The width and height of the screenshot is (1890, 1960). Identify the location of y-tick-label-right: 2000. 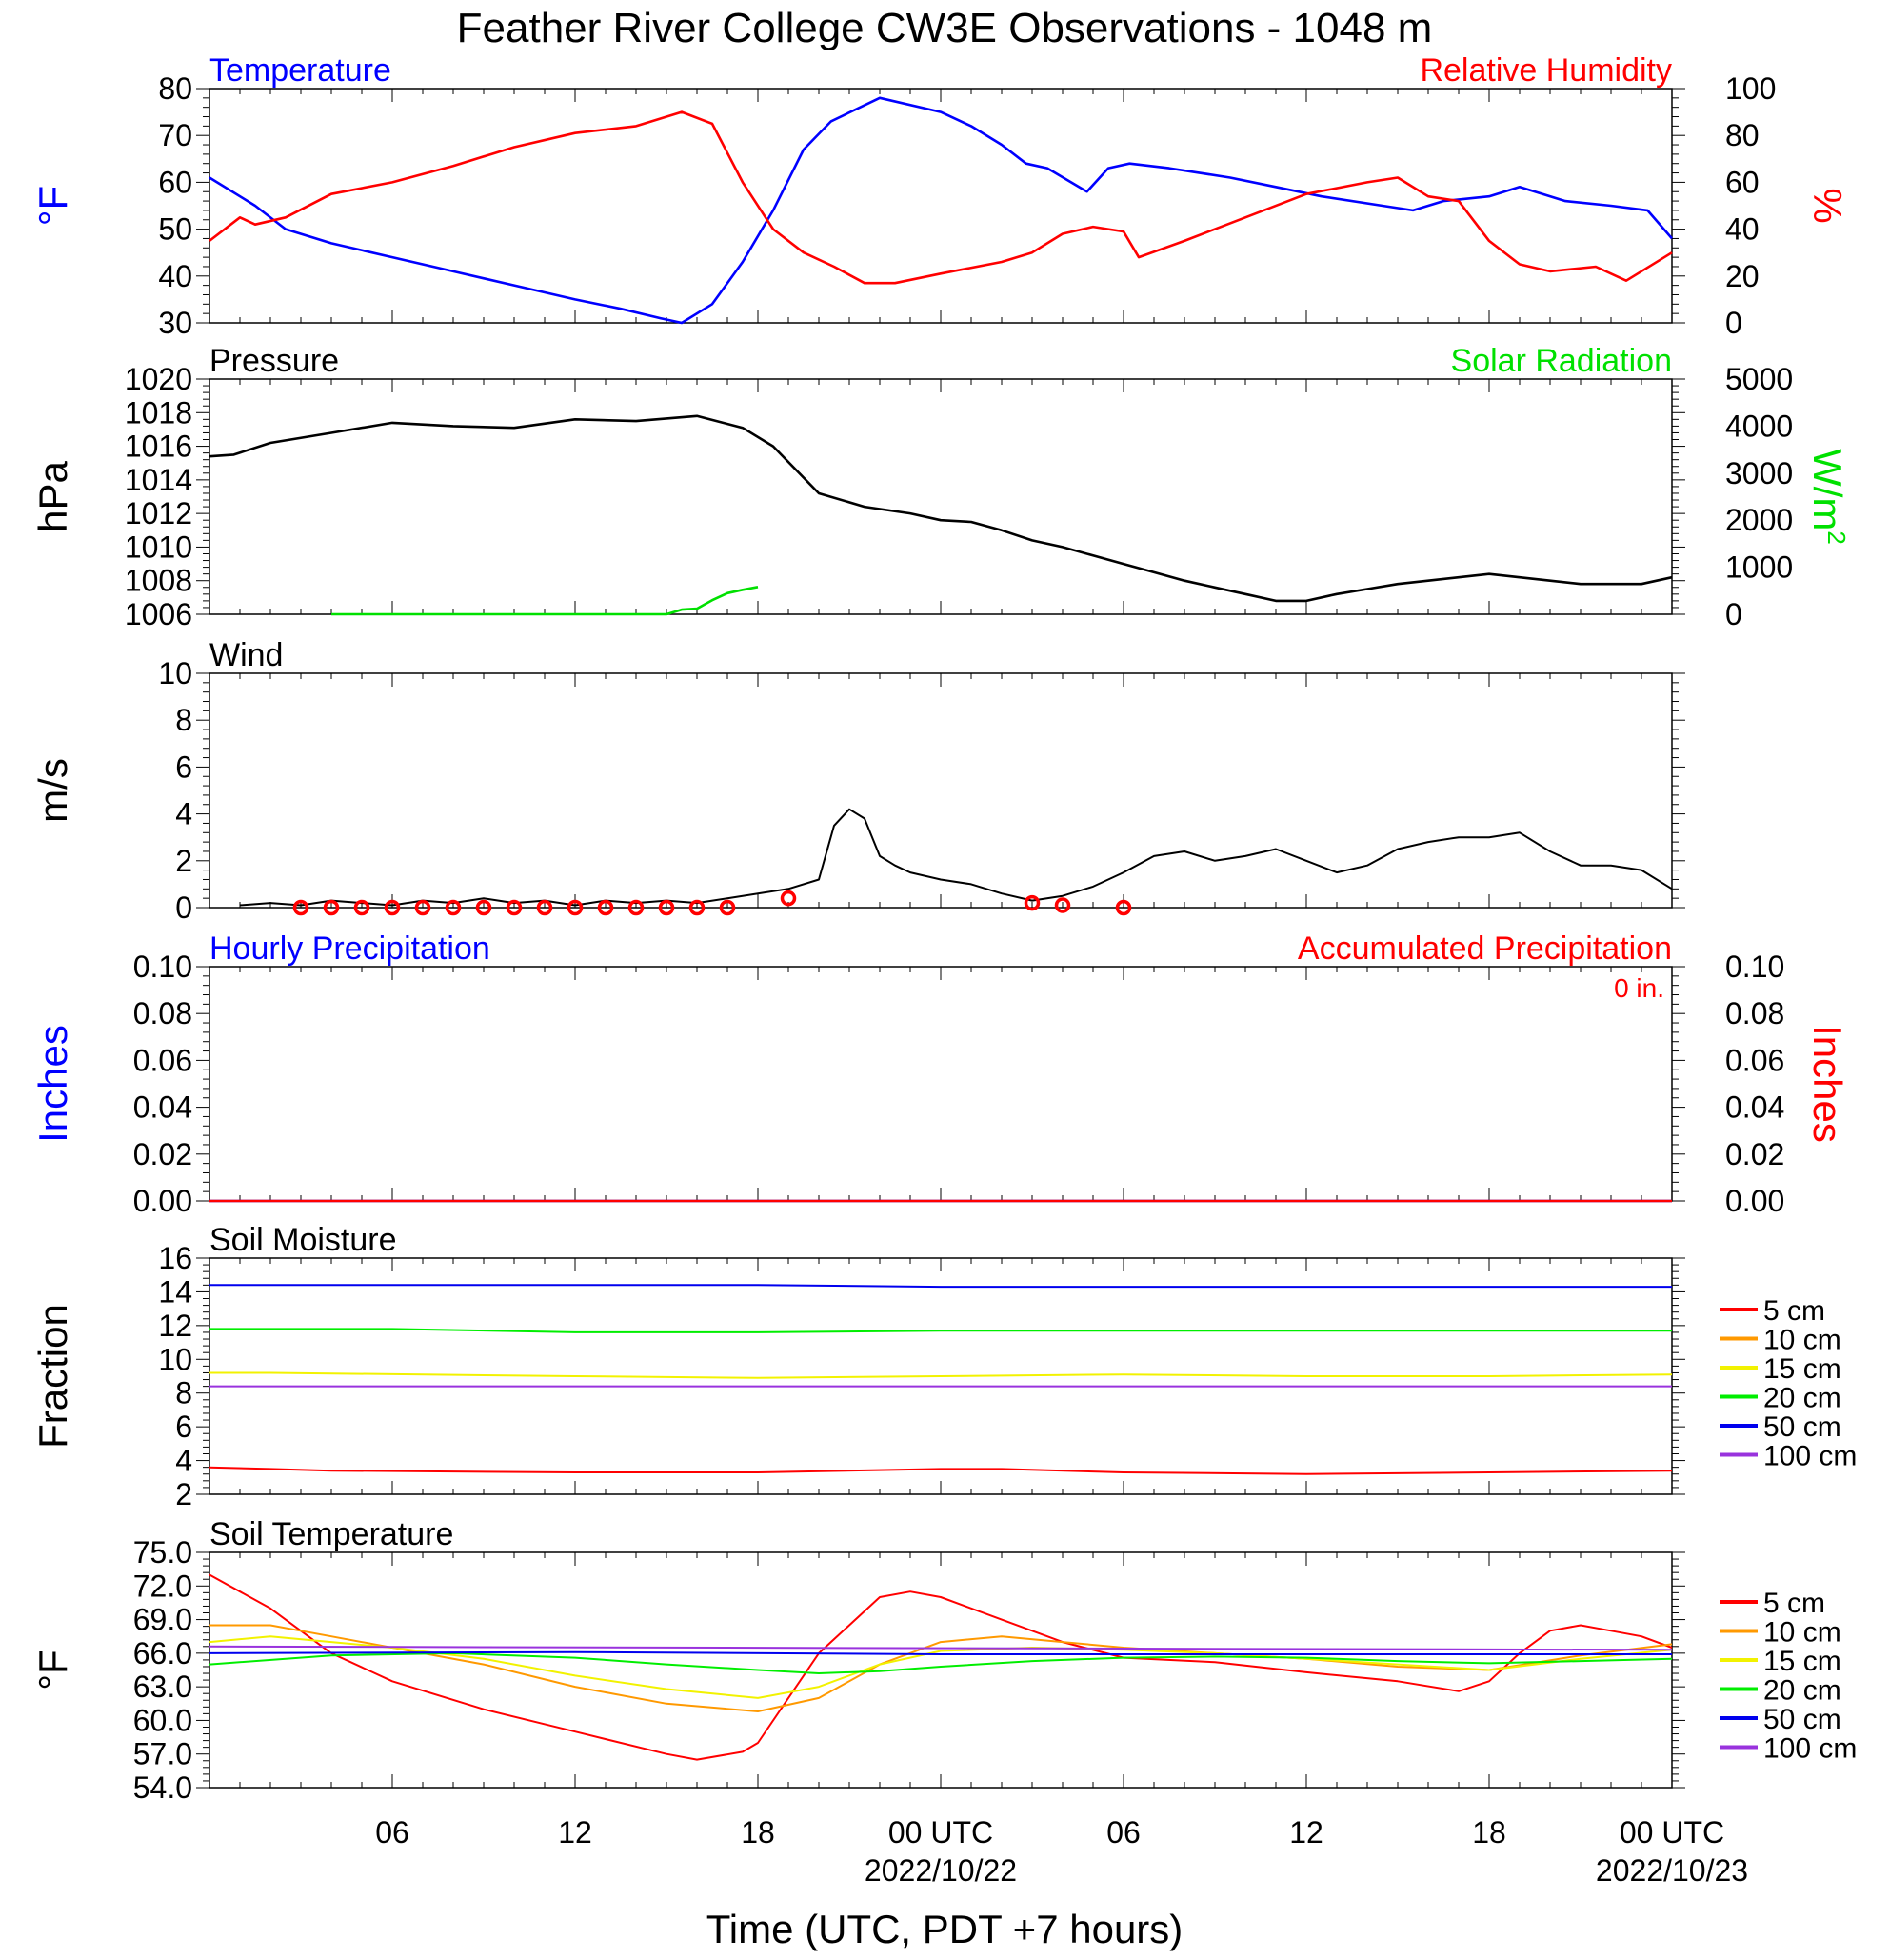
(1759, 520).